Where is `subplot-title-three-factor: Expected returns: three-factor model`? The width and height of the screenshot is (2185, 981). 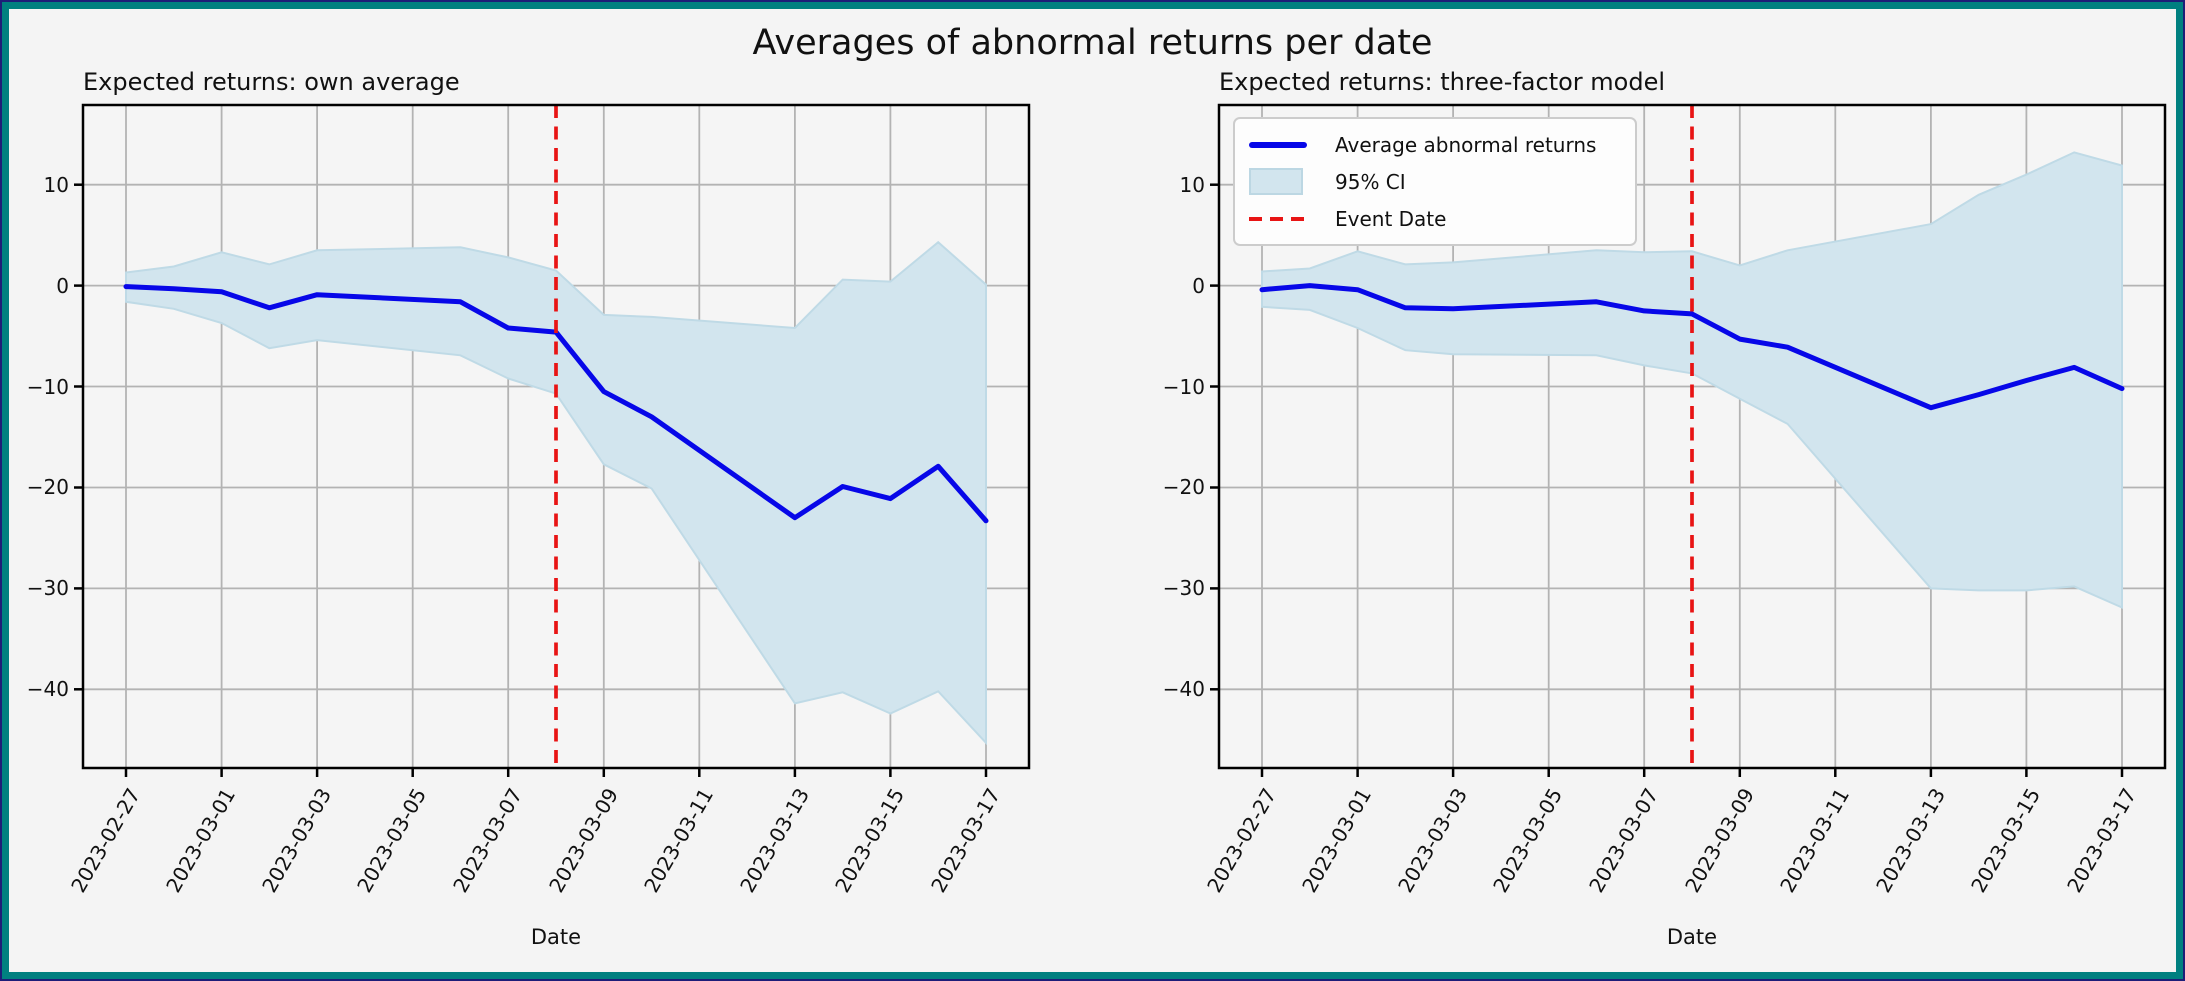
subplot-title-three-factor: Expected returns: three-factor model is located at coordinates (1442, 82).